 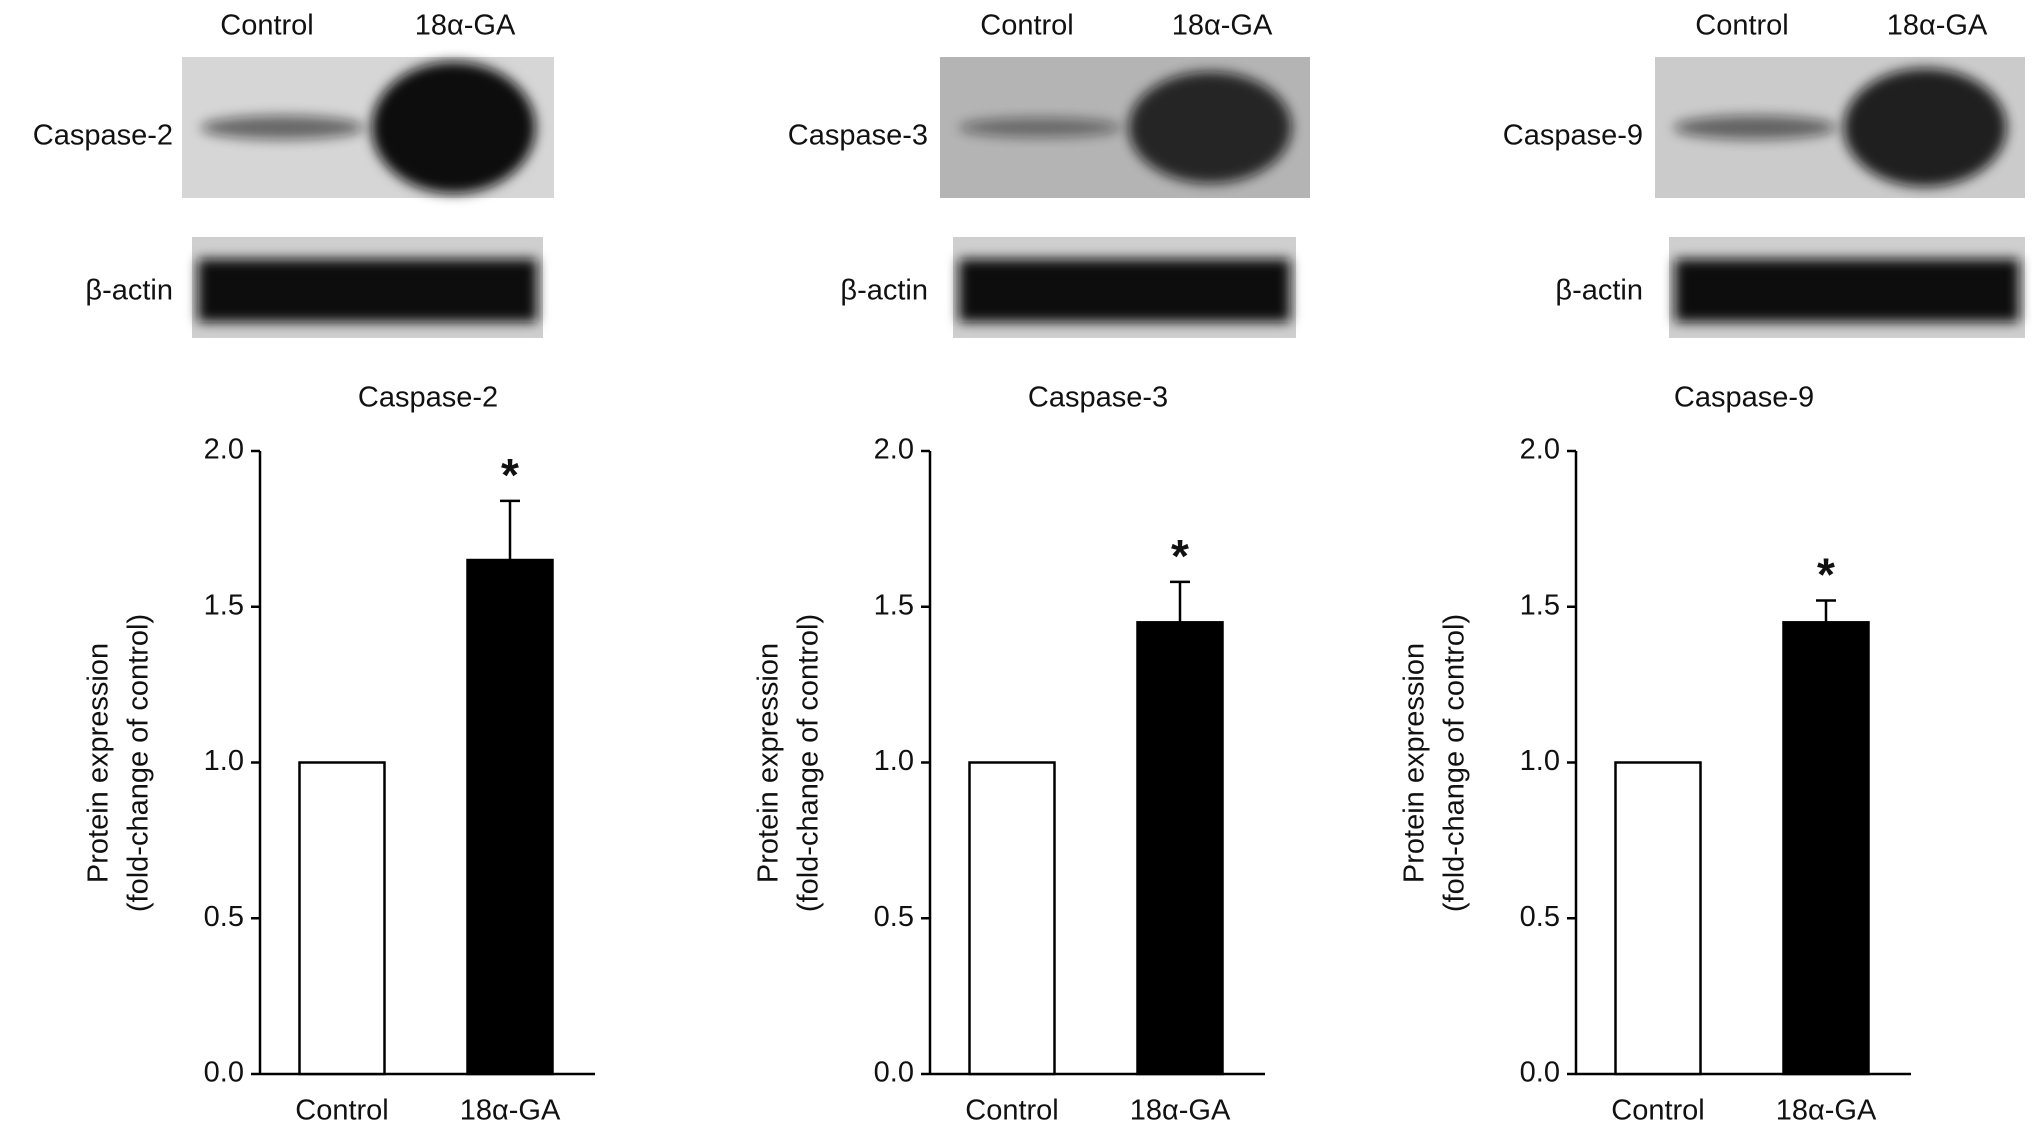 What do you see at coordinates (1744, 398) in the screenshot?
I see `chart-title: Caspase-9` at bounding box center [1744, 398].